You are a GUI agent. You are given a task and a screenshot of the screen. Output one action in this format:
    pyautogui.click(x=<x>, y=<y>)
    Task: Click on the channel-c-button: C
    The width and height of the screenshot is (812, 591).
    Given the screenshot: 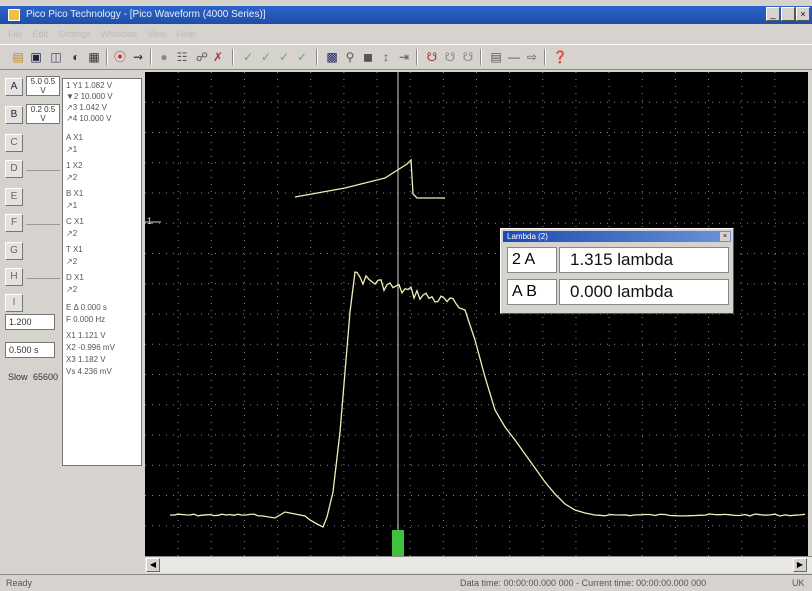 What is the action you would take?
    pyautogui.click(x=14, y=143)
    